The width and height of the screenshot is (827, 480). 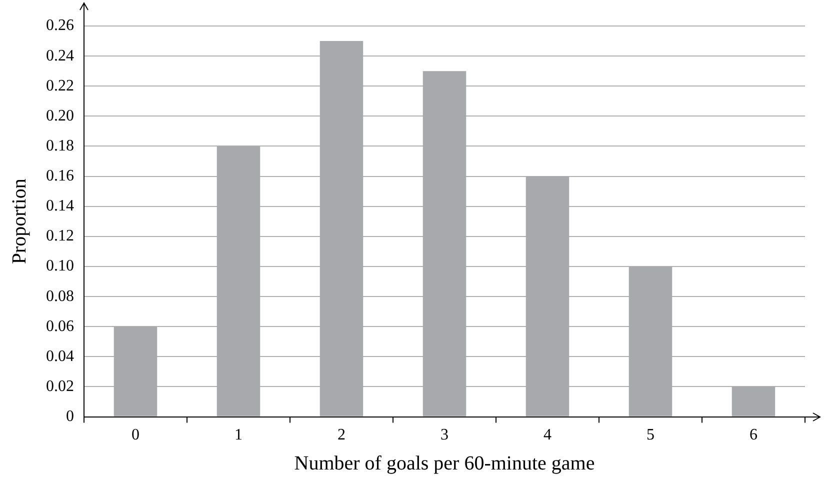 I want to click on y-tick-label: 0.08, so click(x=60, y=296).